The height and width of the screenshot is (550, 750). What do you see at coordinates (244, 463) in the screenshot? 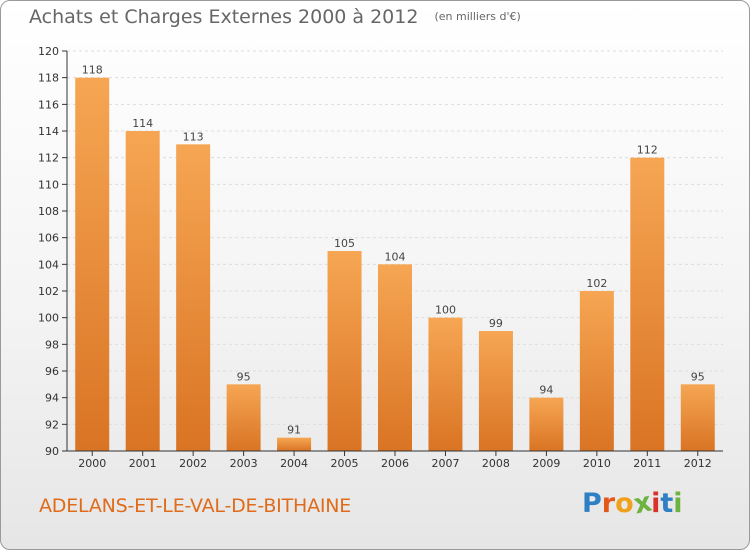
I see `x-tick-label: 2003` at bounding box center [244, 463].